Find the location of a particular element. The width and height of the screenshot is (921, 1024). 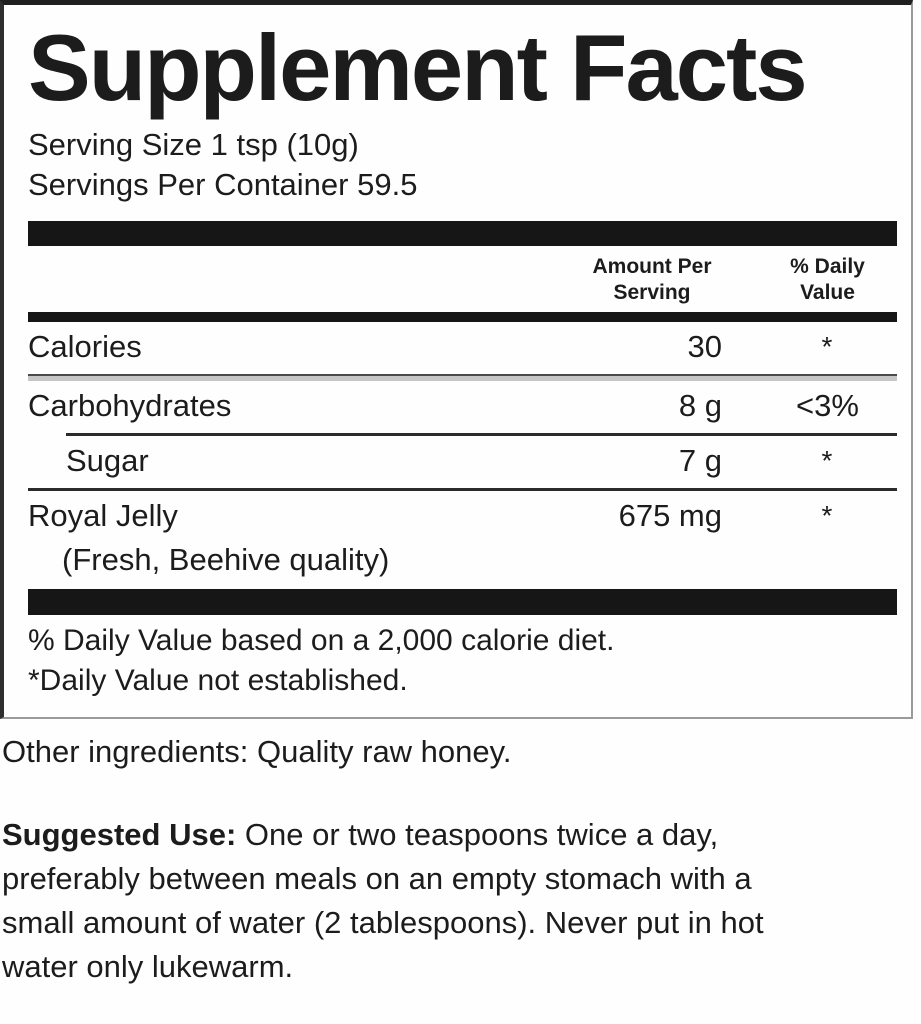

nutrient-name: Sugar is located at coordinates (107, 461).